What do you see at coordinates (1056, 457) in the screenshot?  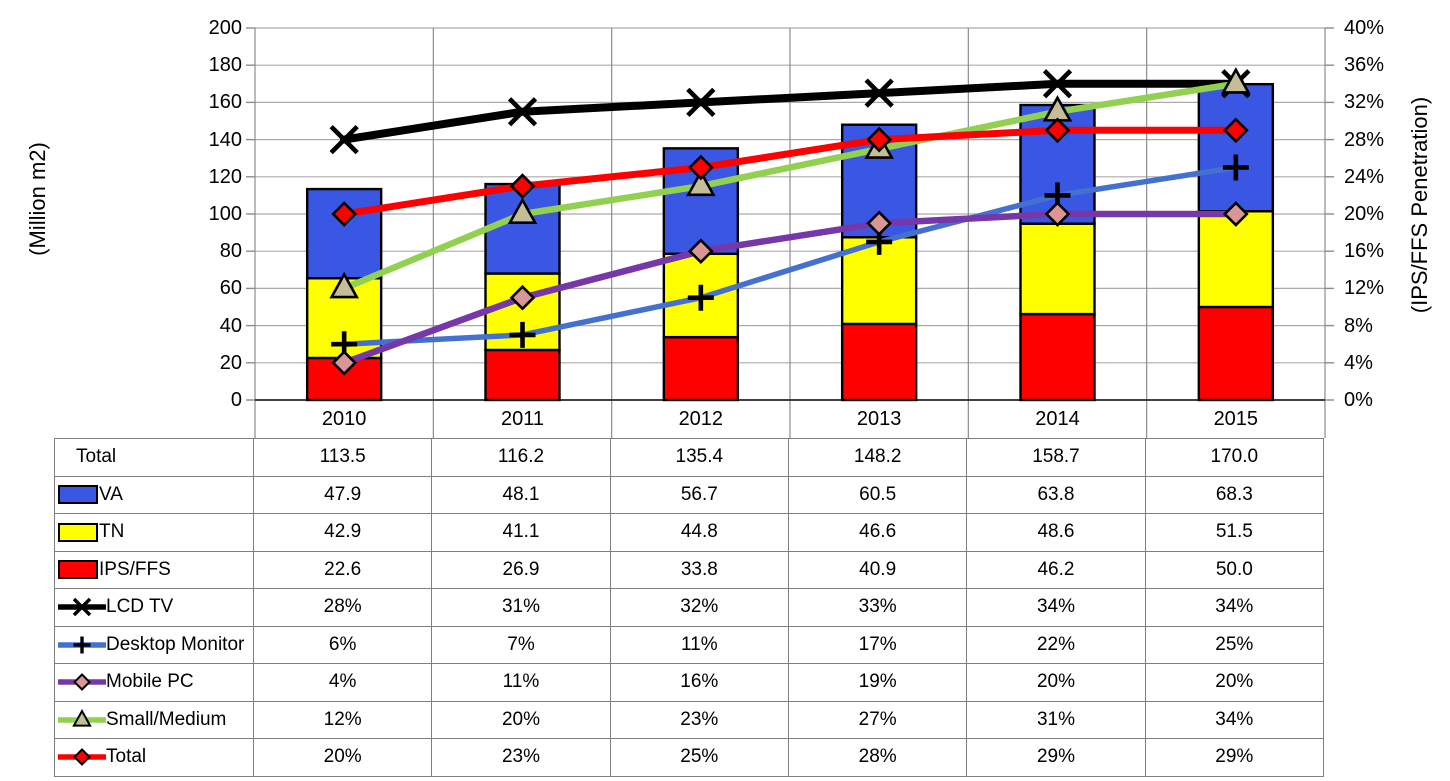 I see `table-cell: 158.7` at bounding box center [1056, 457].